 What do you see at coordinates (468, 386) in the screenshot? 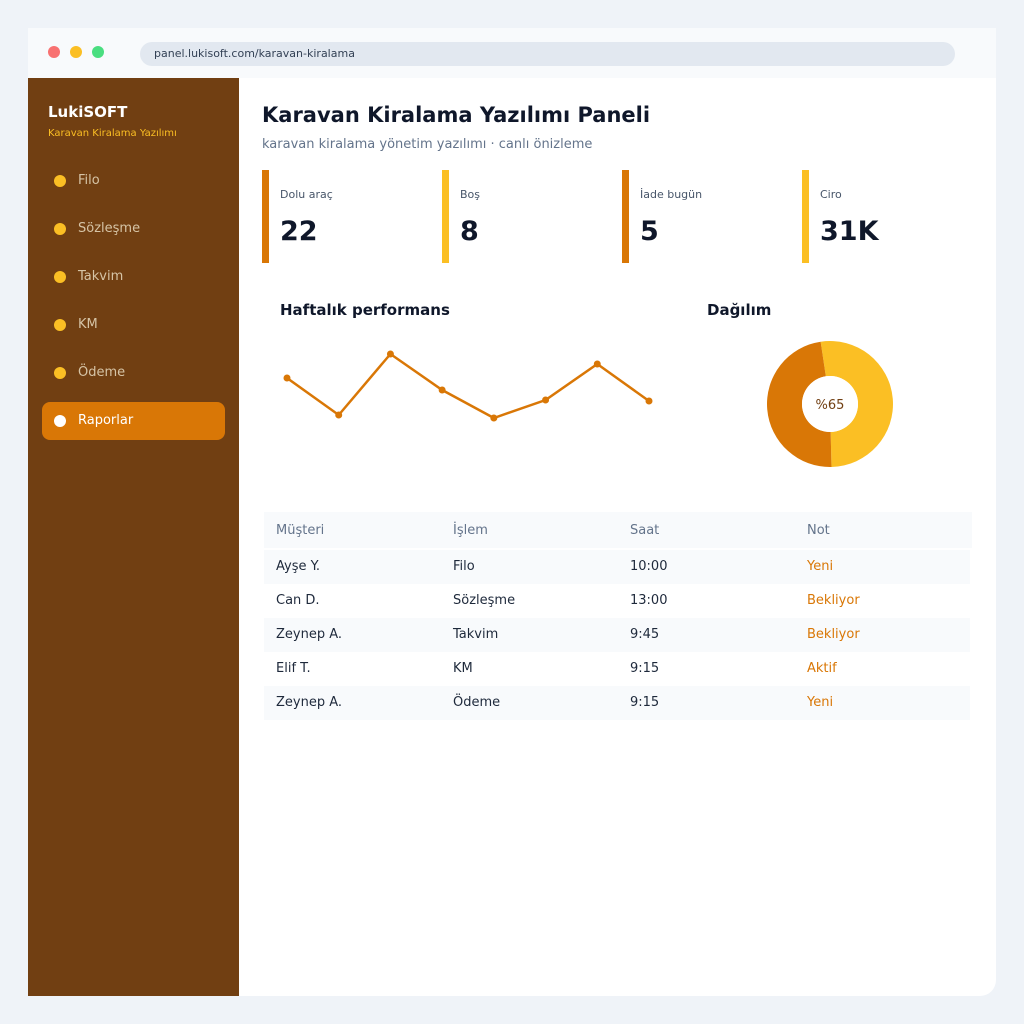
I see `line` at bounding box center [468, 386].